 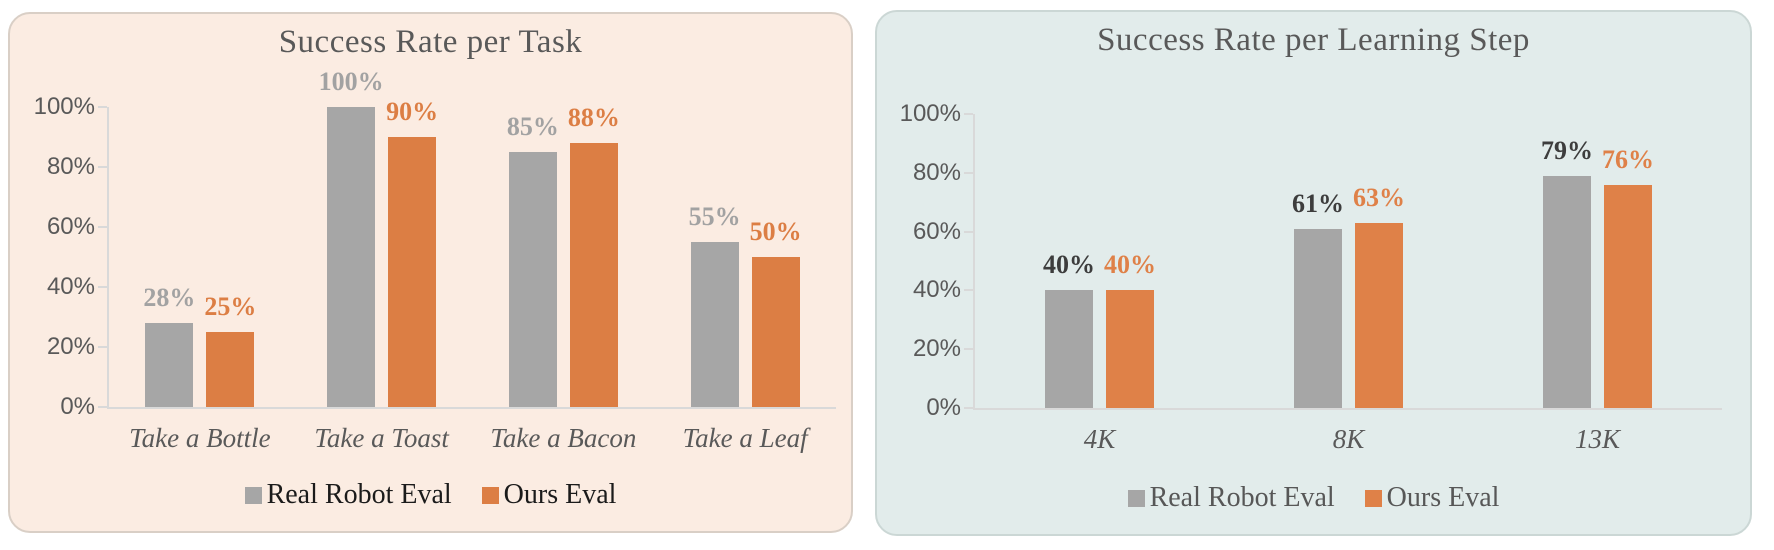 I want to click on x-category-label: Take a Leaf, so click(x=745, y=438).